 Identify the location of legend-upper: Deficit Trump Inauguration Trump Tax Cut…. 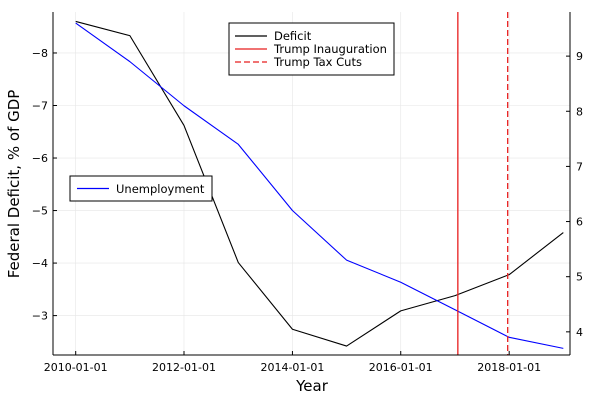
(311, 49).